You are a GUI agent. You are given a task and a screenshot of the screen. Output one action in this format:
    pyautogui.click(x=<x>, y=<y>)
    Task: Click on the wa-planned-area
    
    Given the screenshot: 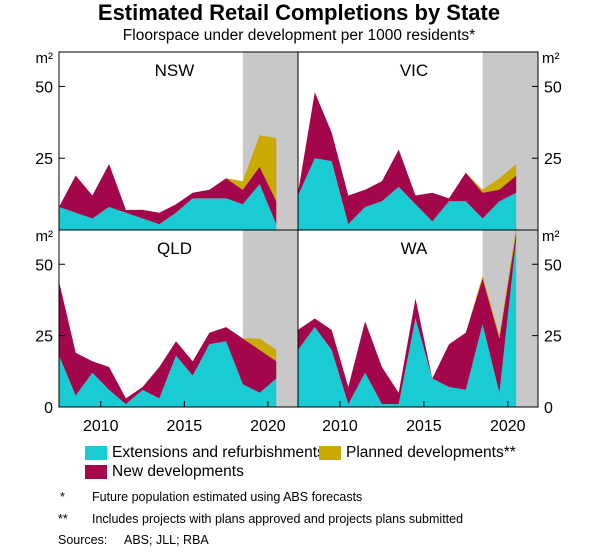 What is the action you would take?
    pyautogui.click(x=407, y=310)
    